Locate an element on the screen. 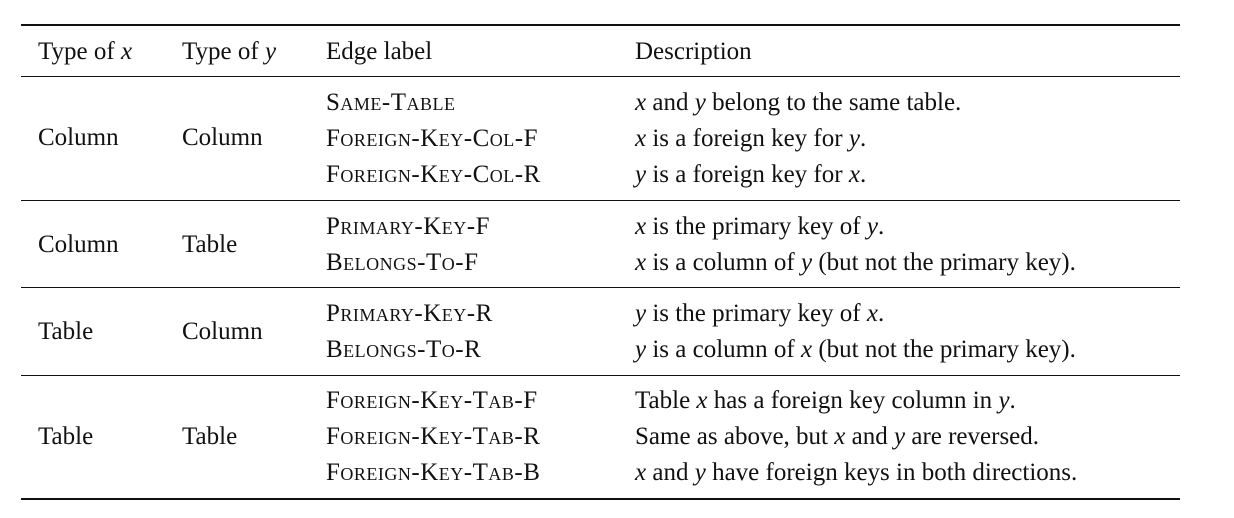 This screenshot has height=518, width=1234. edge-label-cell: Foreign-Key-Tab-B is located at coordinates (433, 472).